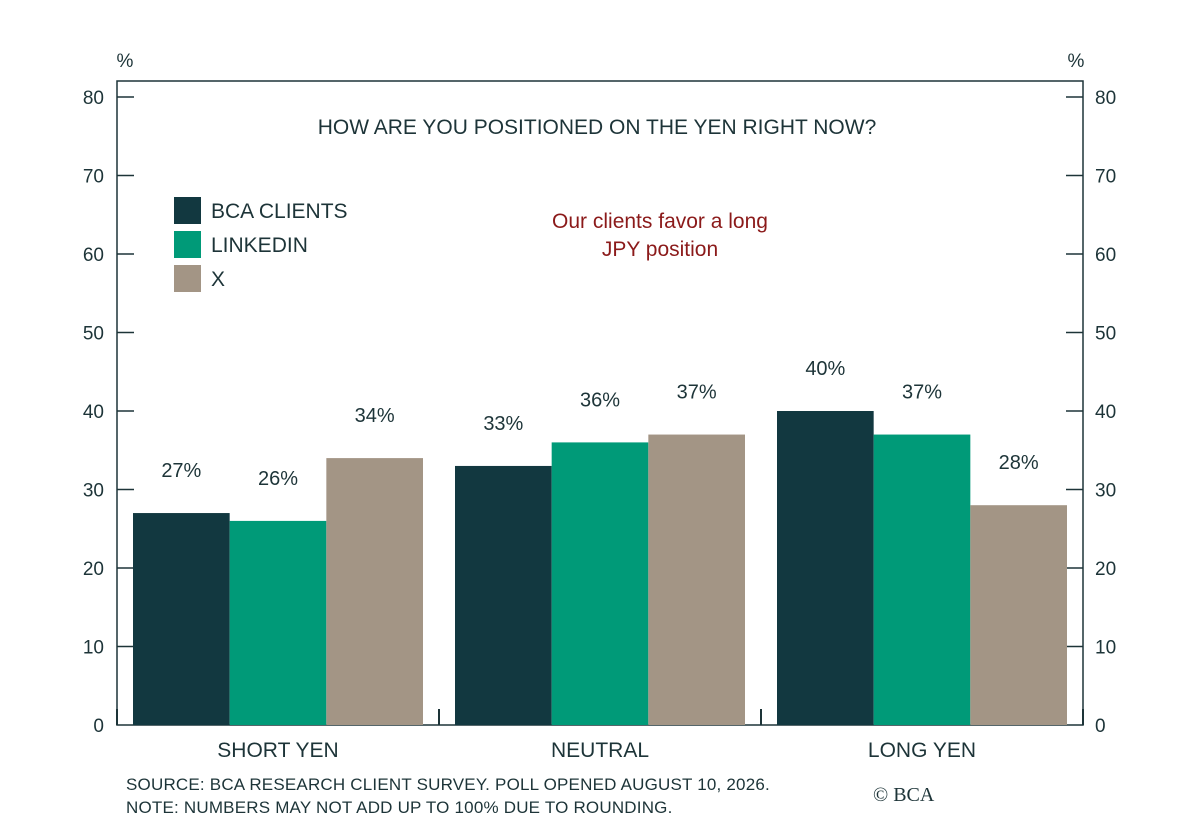  Describe the element at coordinates (660, 249) in the screenshot. I see `annotation-line: JPY position` at that location.